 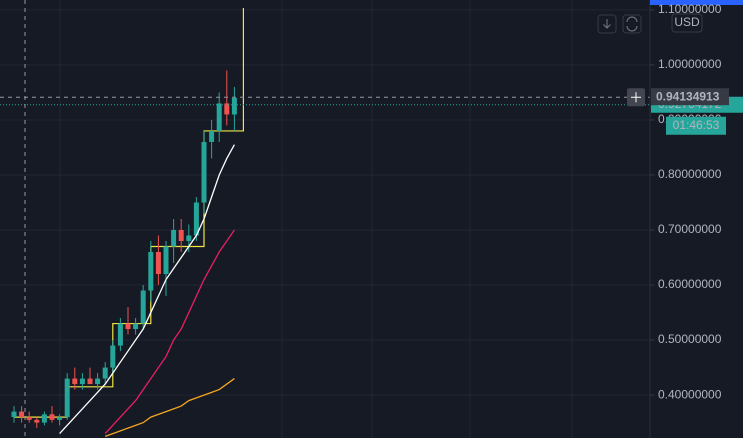 I want to click on plus-icon, so click(x=636, y=97).